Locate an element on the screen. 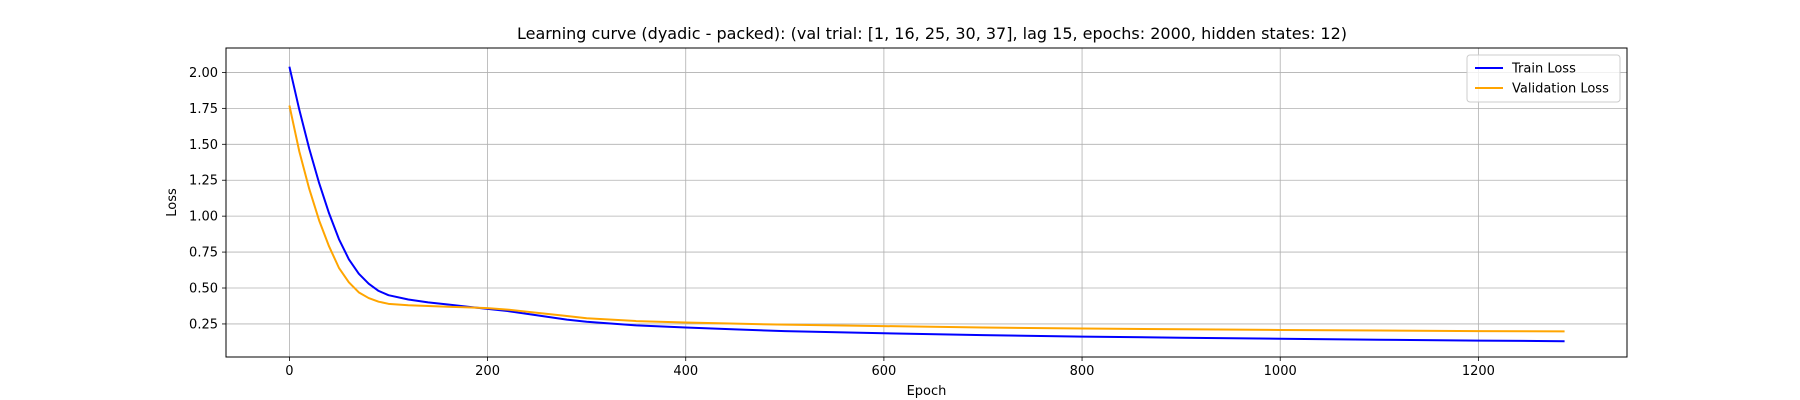  y-tick-label: 0.25 is located at coordinates (203, 324).